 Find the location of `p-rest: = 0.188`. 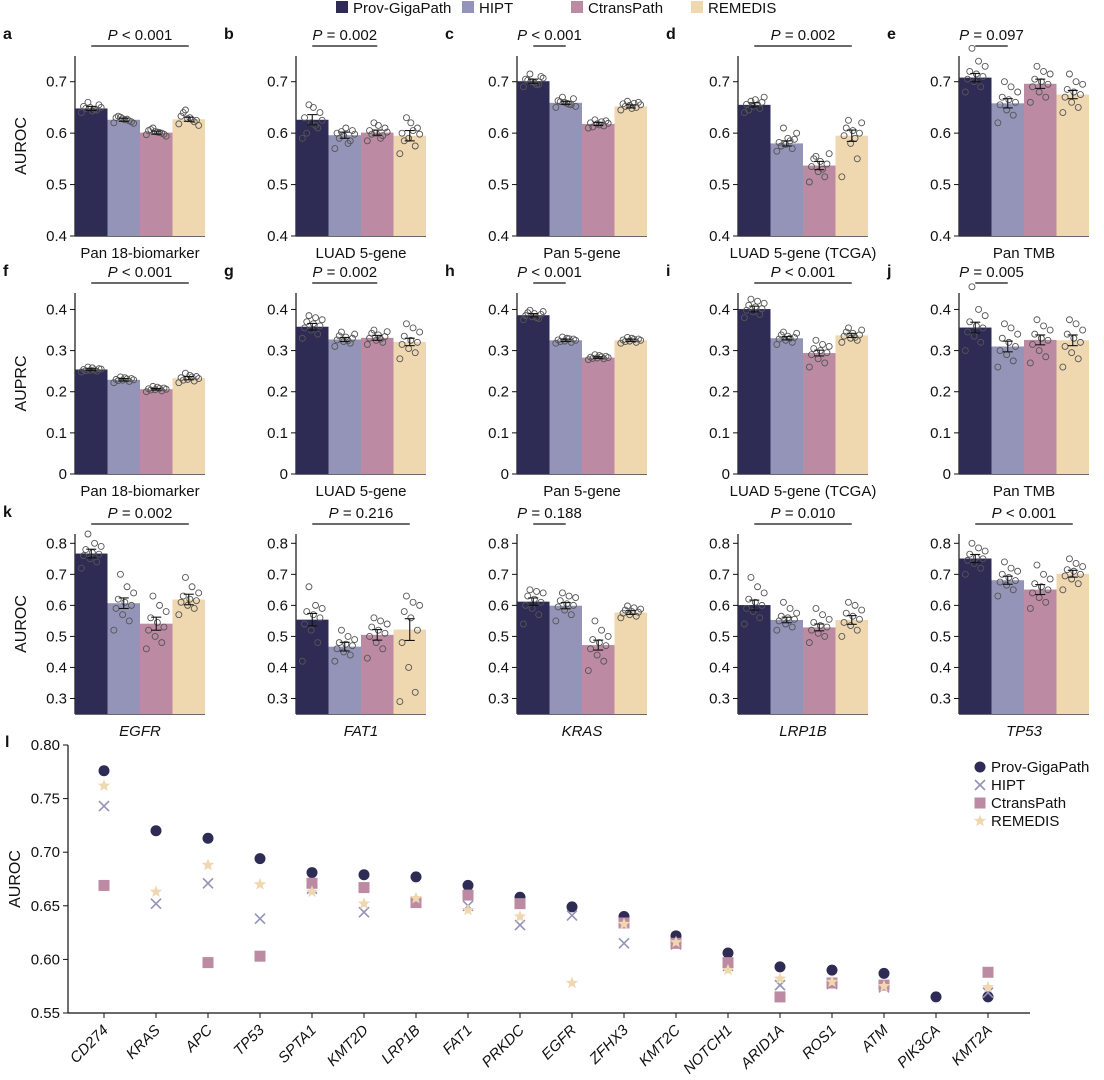

p-rest: = 0.188 is located at coordinates (554, 513).